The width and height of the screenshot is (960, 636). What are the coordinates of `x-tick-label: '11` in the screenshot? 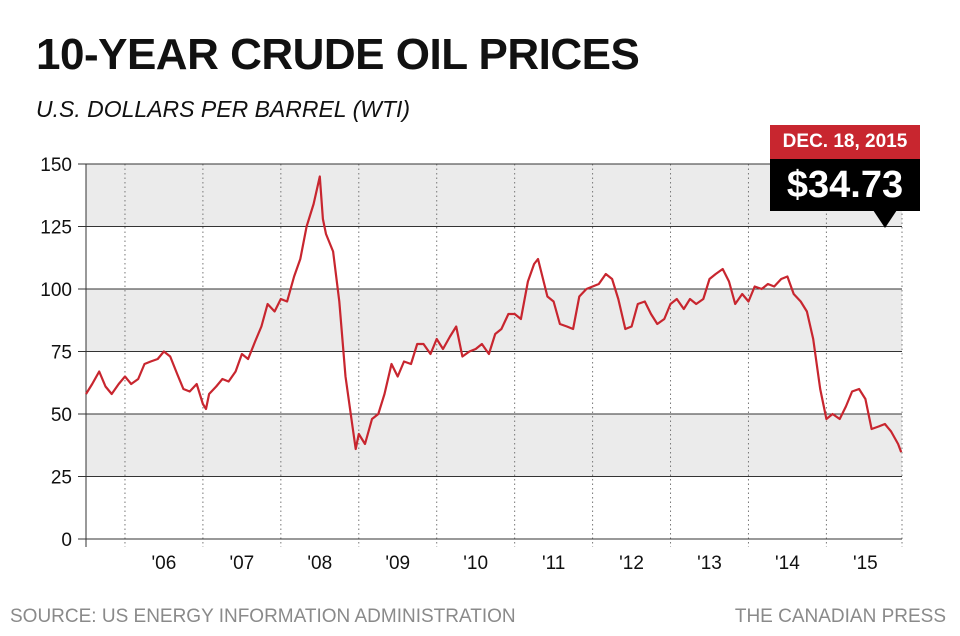 It's located at (553, 563).